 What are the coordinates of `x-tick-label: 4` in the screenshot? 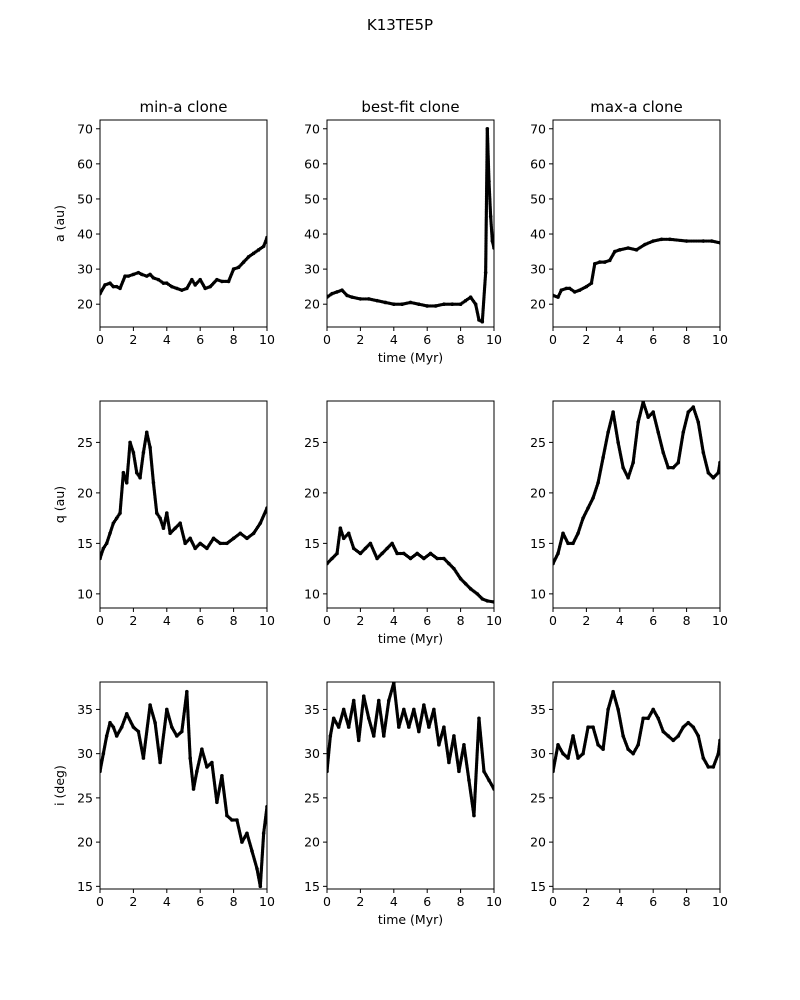 It's located at (167, 901).